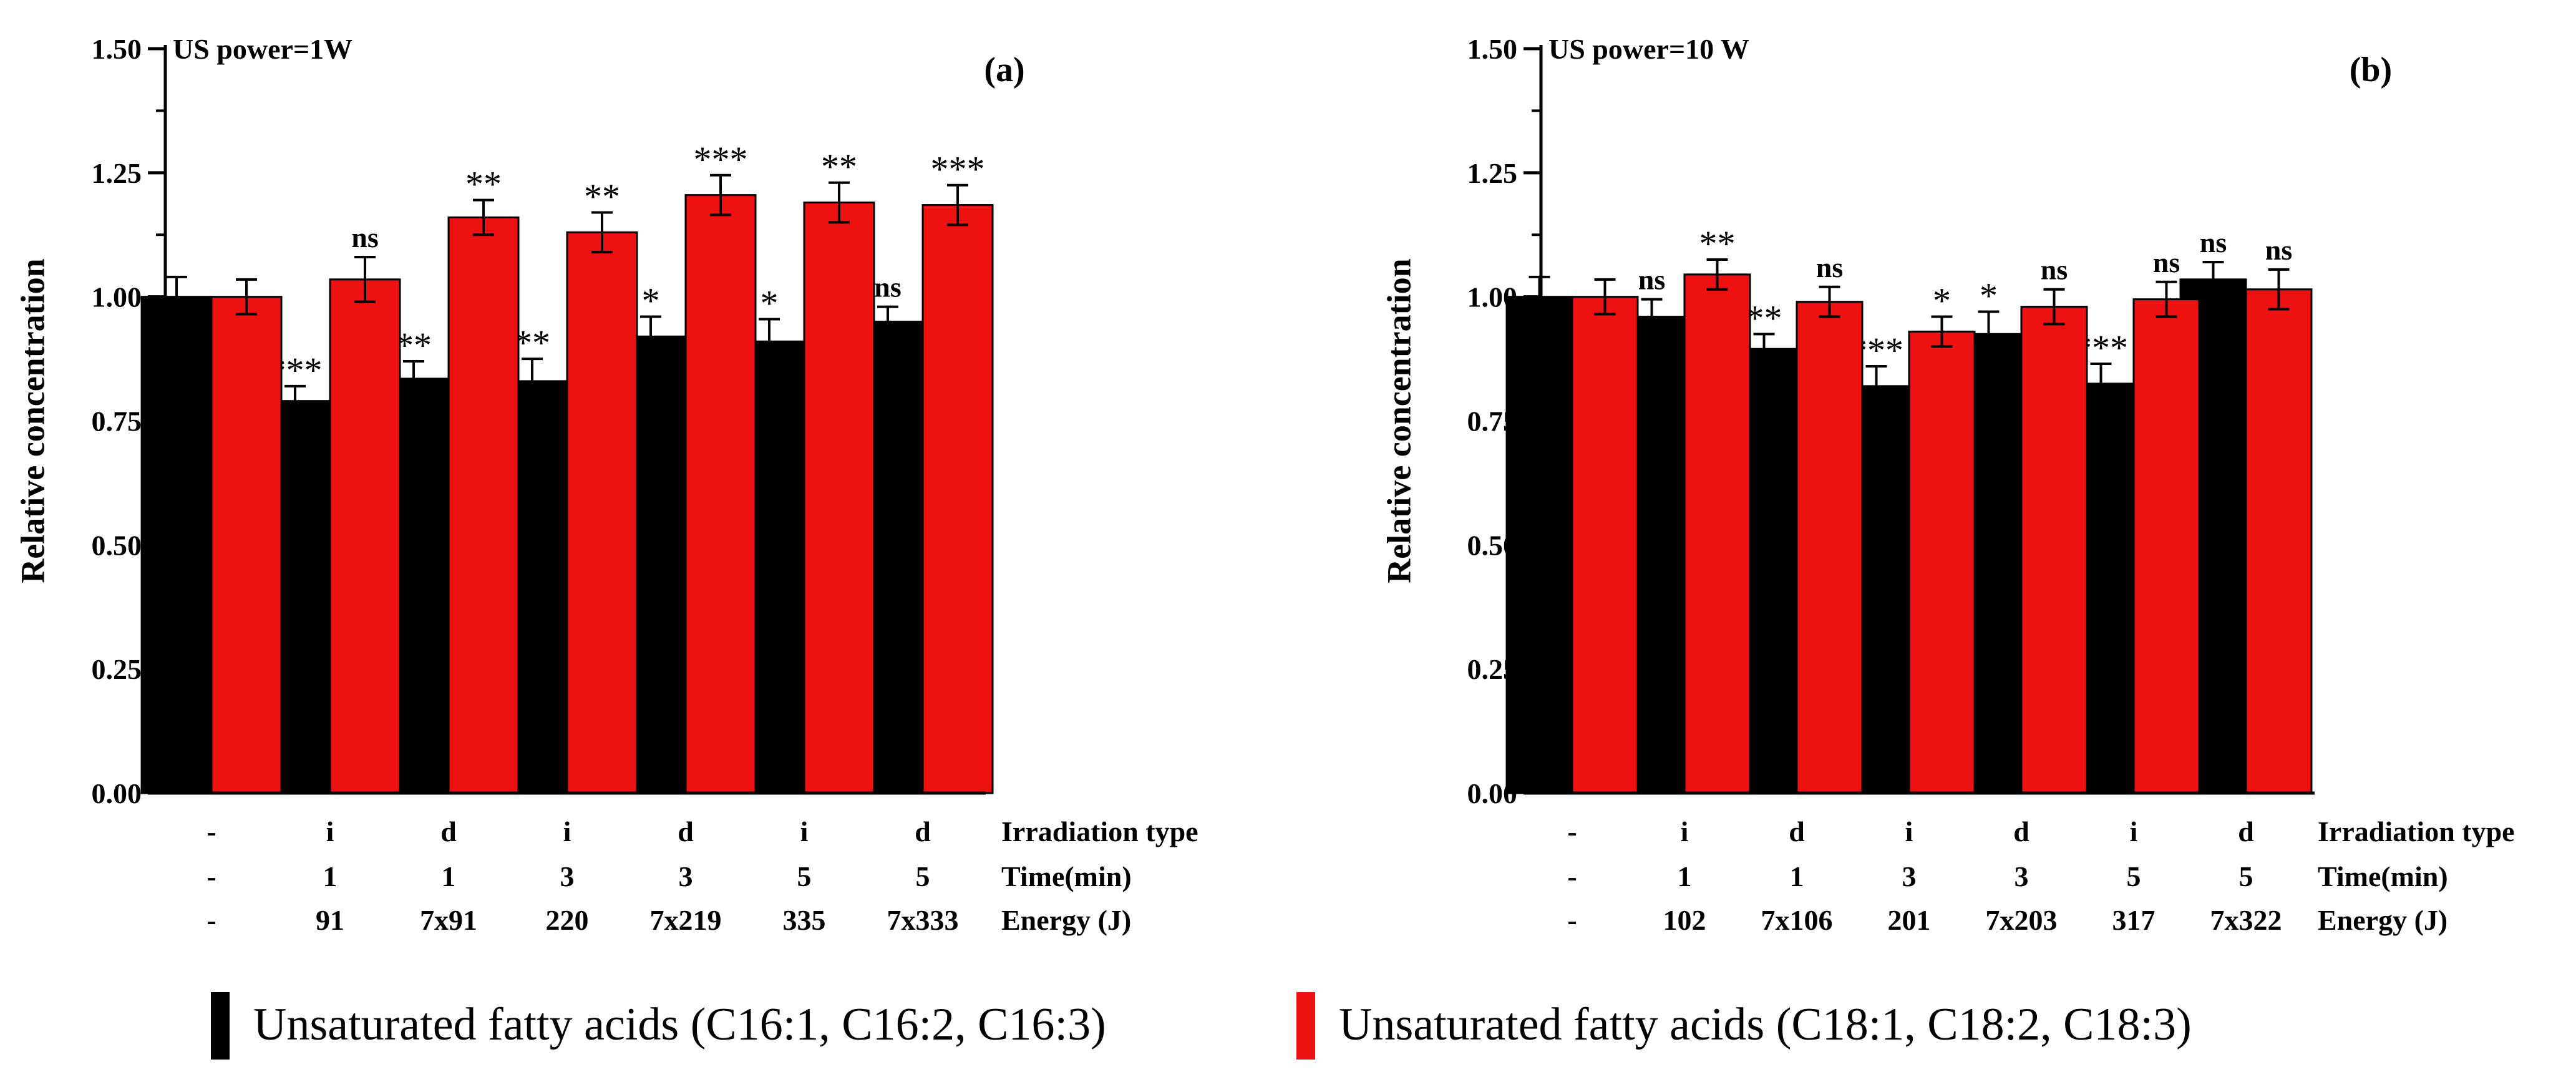 The width and height of the screenshot is (2576, 1077). I want to click on error-bar-s1-c1, so click(177, 296).